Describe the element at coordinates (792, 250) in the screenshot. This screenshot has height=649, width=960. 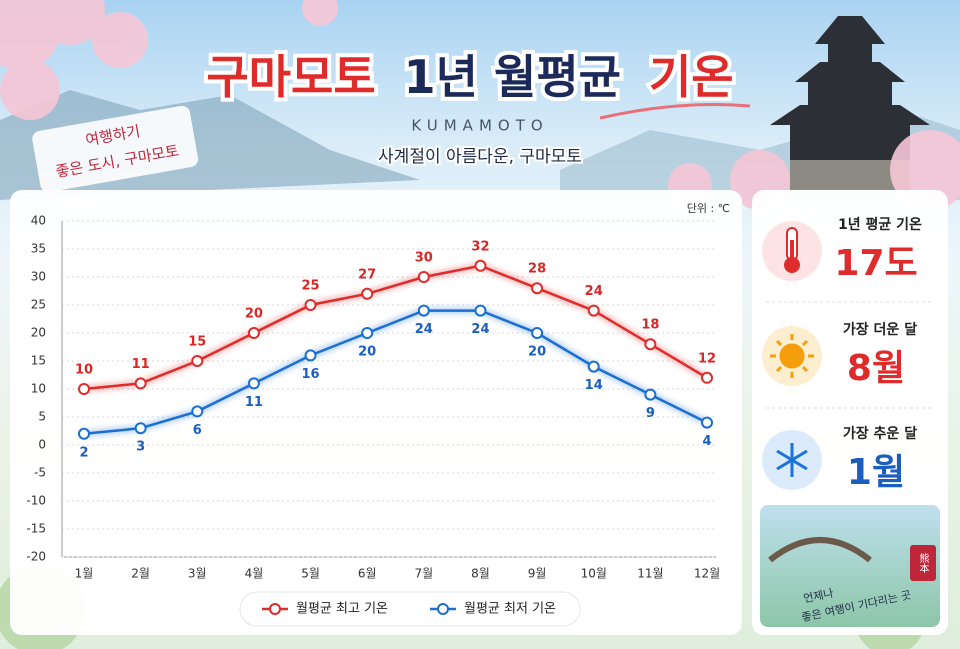
I see `thermometer-icon` at that location.